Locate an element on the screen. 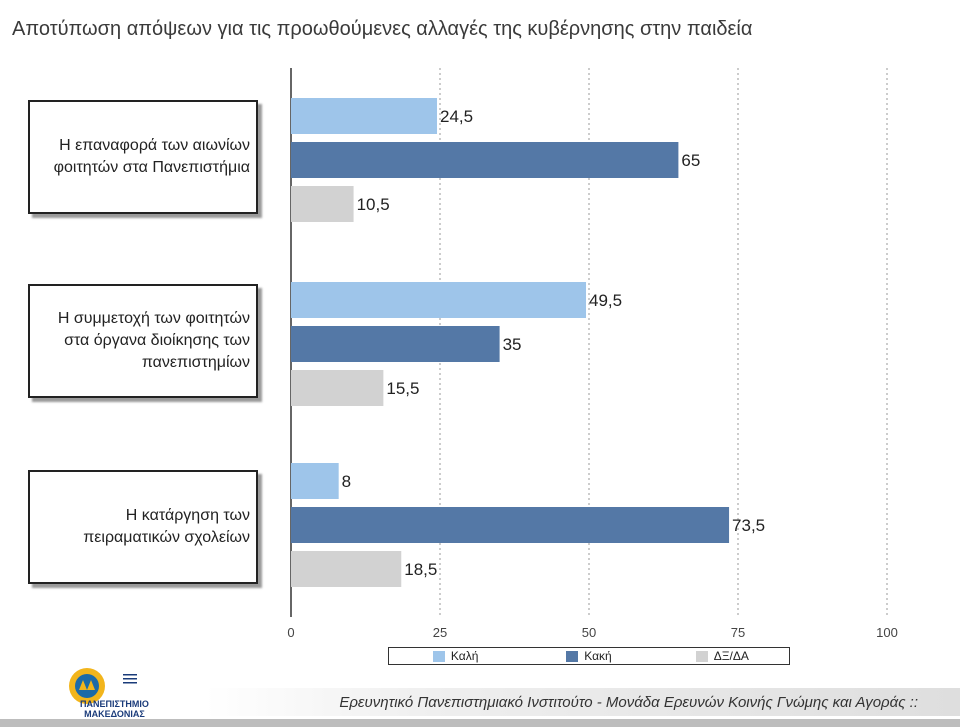 The height and width of the screenshot is (727, 960). x-tick-label-50: 50 is located at coordinates (589, 632).